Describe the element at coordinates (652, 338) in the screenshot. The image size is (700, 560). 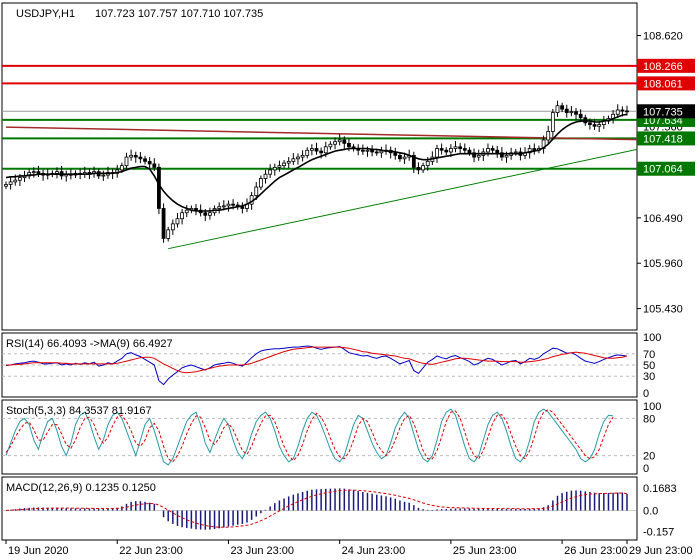
I see `rsi-axis-label: 100` at that location.